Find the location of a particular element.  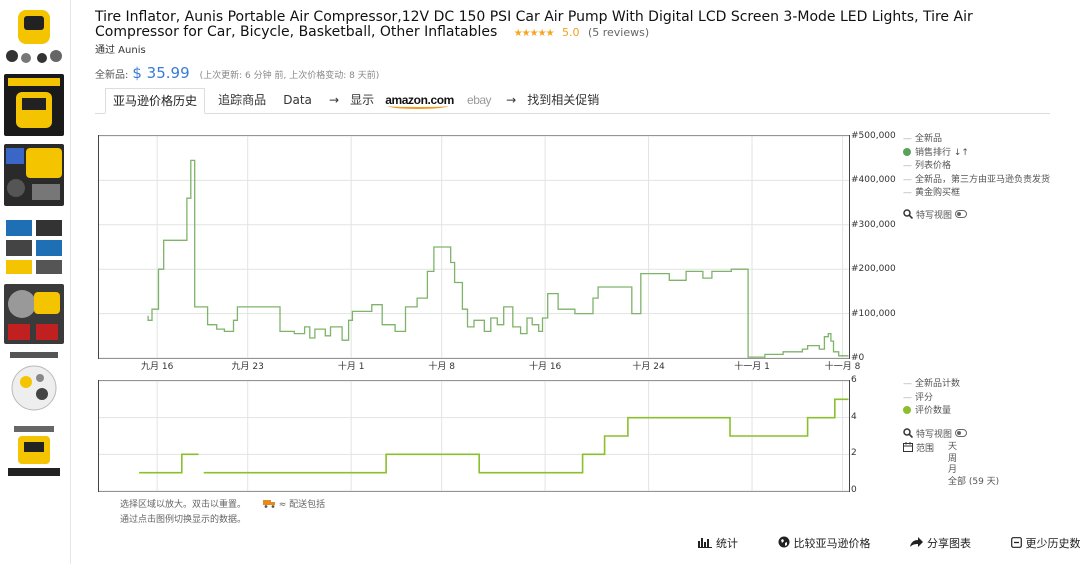

tab-data: Data is located at coordinates (297, 100).